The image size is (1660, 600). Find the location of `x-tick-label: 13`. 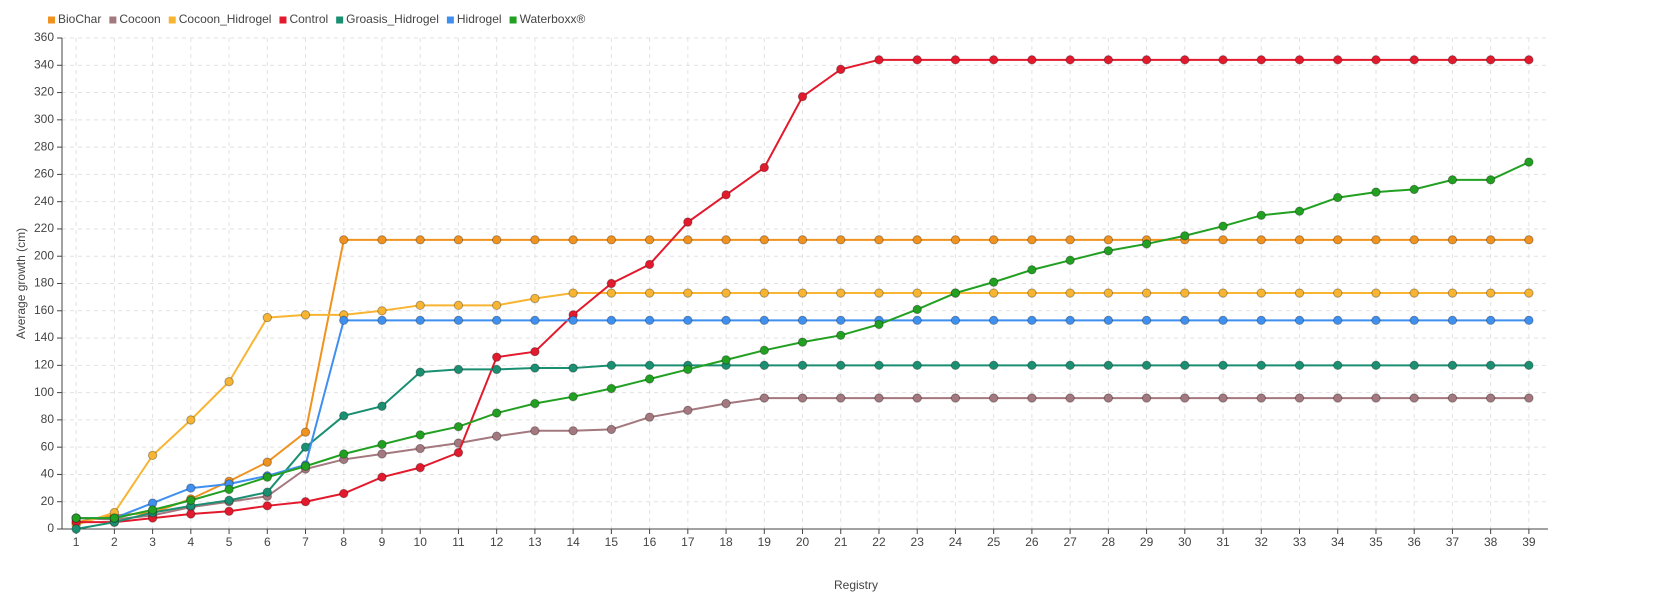

x-tick-label: 13 is located at coordinates (535, 542).